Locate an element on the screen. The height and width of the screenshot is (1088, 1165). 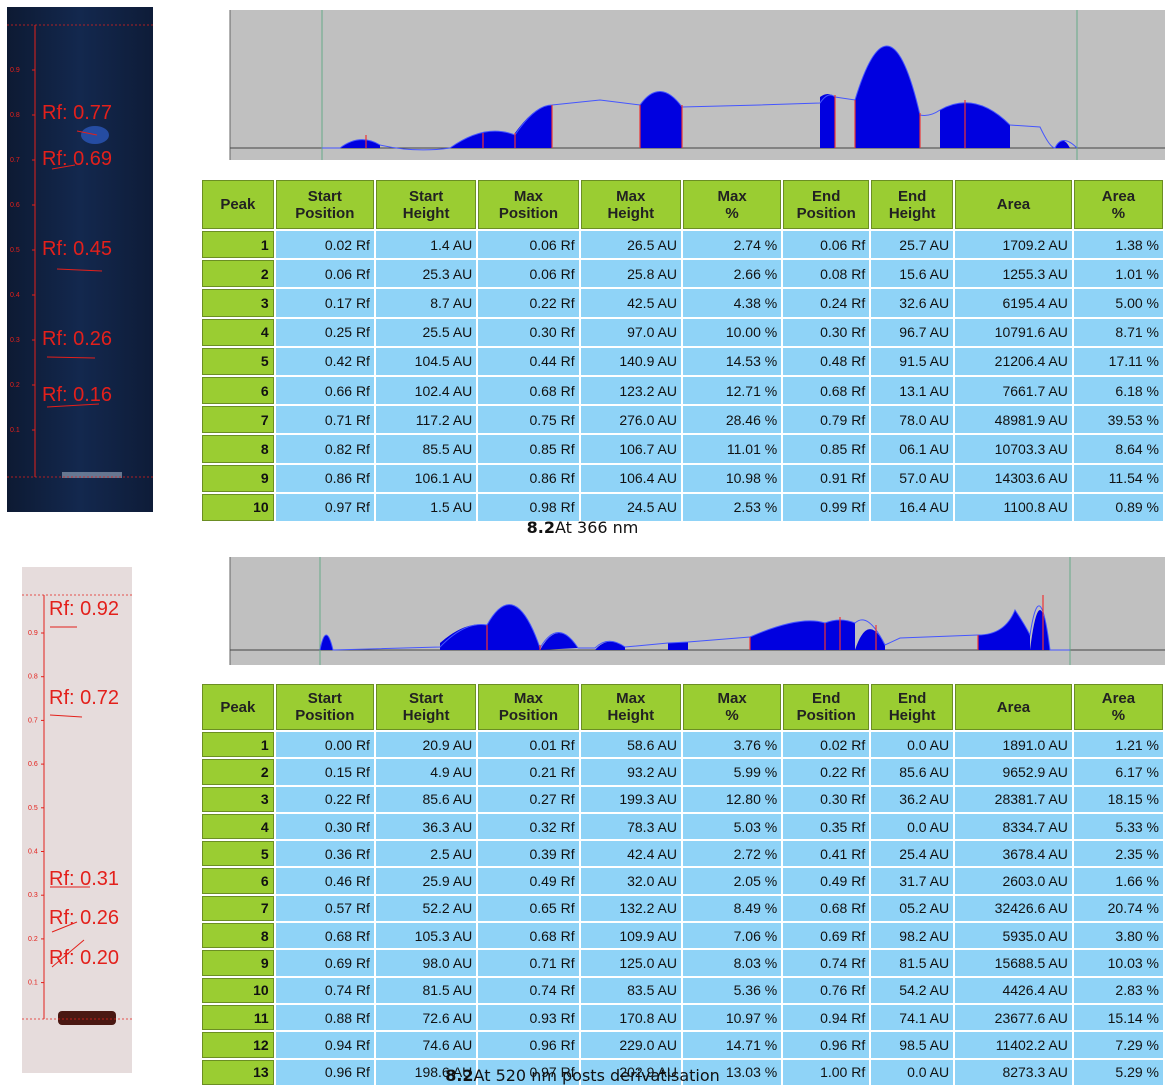
header-cell: Max% is located at coordinates (732, 707).